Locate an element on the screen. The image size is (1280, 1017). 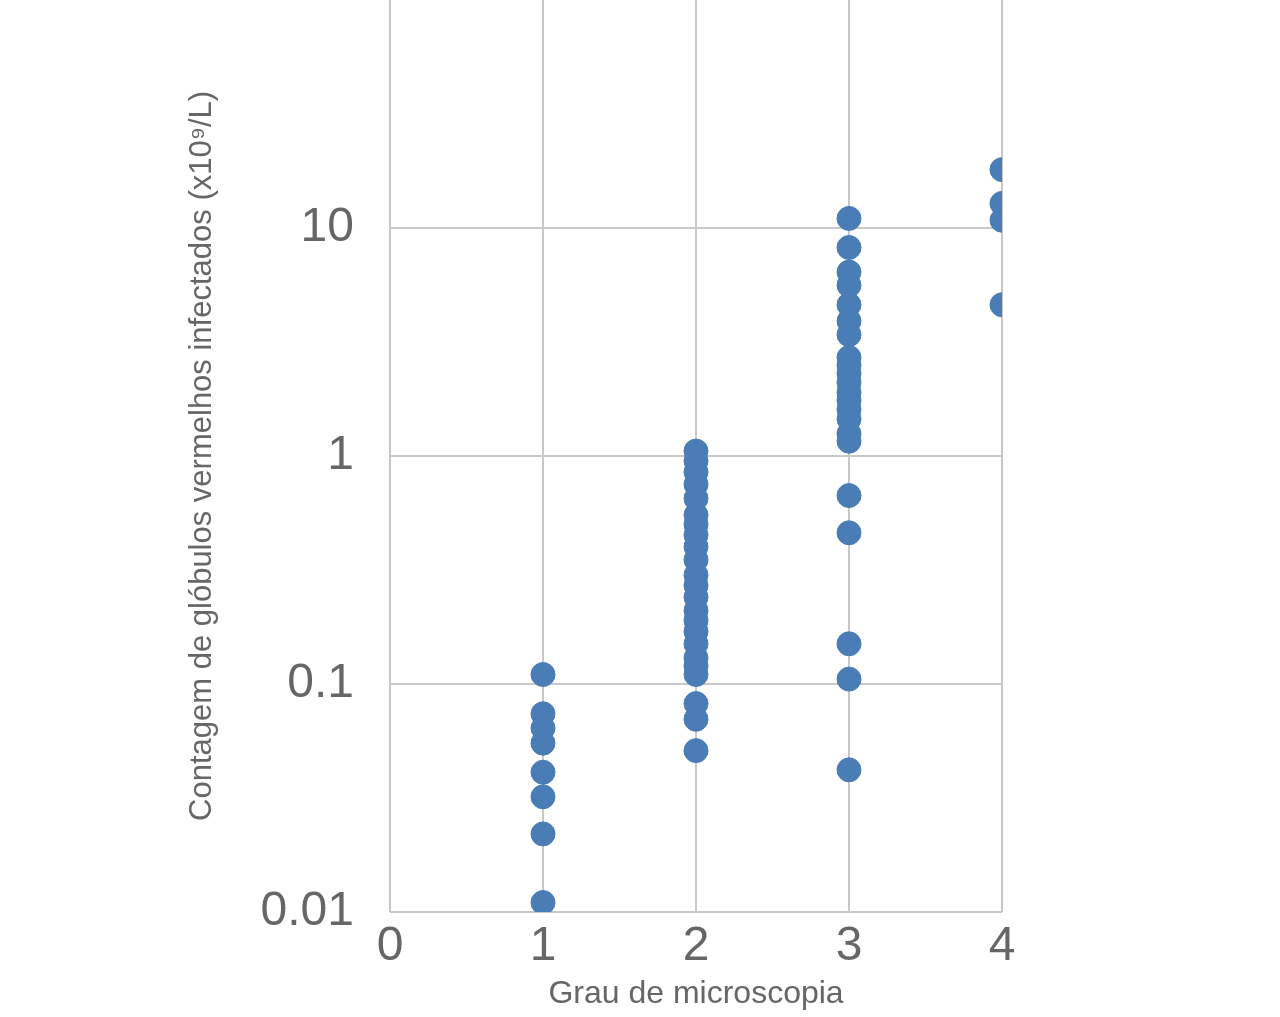
x-tick-label: 3 is located at coordinates (849, 944).